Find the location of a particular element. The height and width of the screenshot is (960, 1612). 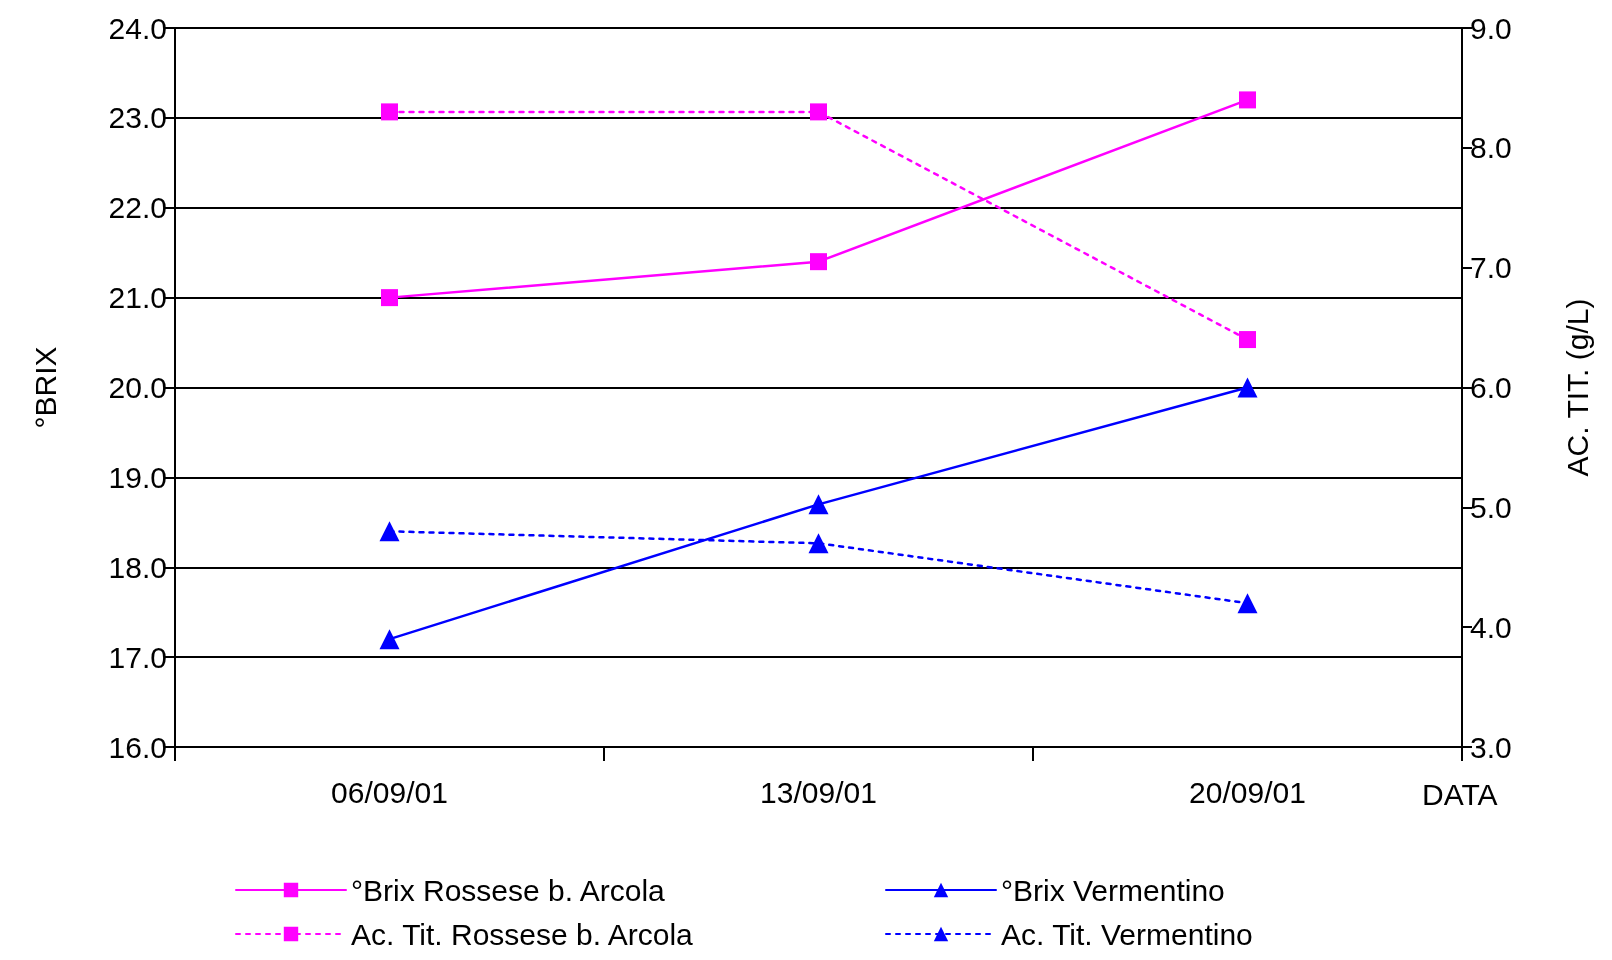

x-tick-label: 13/09/01 is located at coordinates (818, 792).